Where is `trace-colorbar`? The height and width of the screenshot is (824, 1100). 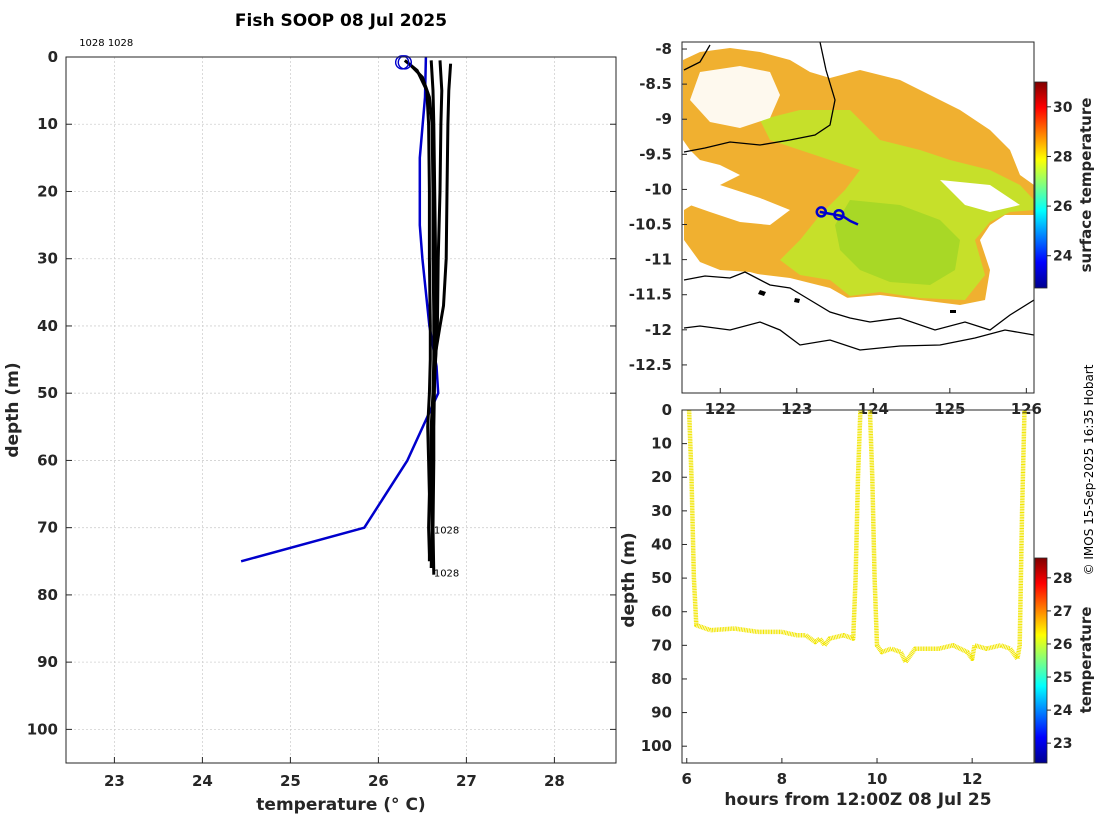 trace-colorbar is located at coordinates (1041, 660).